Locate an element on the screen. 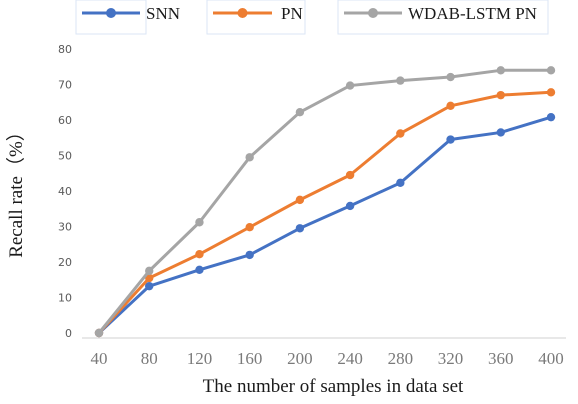 The height and width of the screenshot is (404, 578). y-axis-title: Recall rate（%） is located at coordinates (16, 190).